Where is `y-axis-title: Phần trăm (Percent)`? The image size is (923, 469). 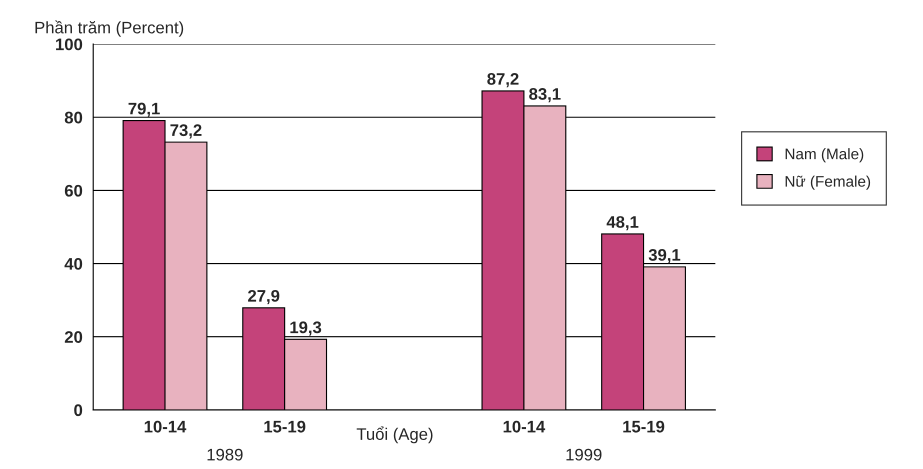 y-axis-title: Phần trăm (Percent) is located at coordinates (109, 28).